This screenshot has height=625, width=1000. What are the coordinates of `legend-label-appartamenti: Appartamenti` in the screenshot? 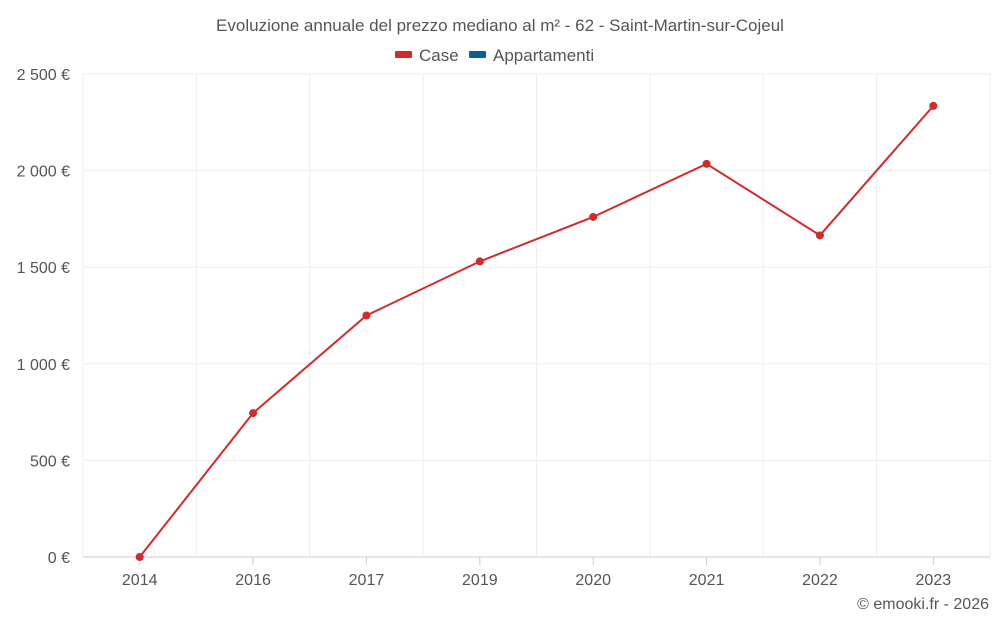 It's located at (543, 55).